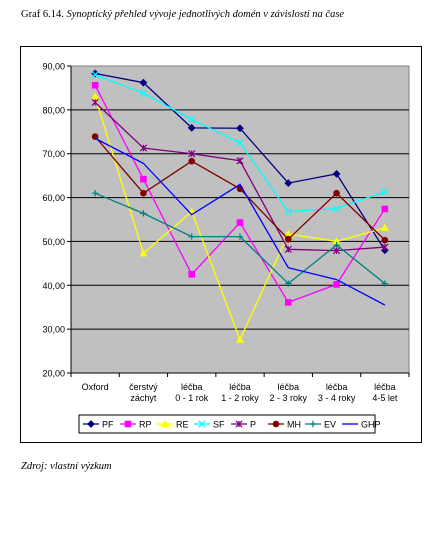  I want to click on legend-label-p: P, so click(253, 425).